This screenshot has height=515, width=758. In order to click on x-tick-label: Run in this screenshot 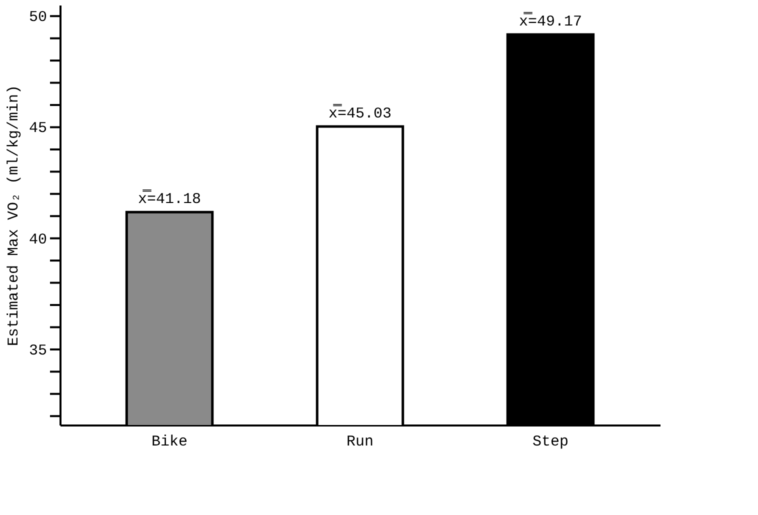, I will do `click(360, 442)`.